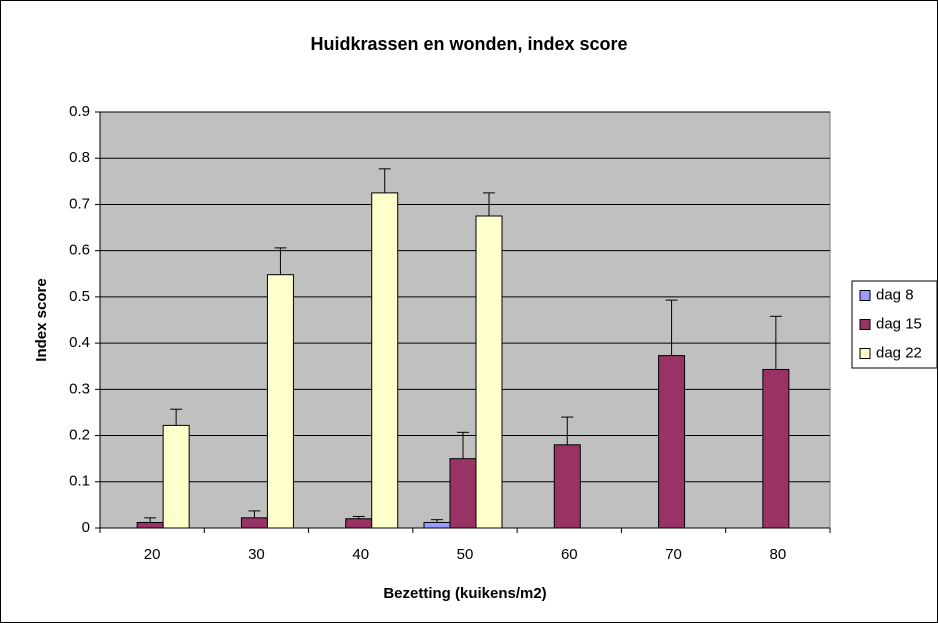 This screenshot has height=623, width=938. What do you see at coordinates (465, 554) in the screenshot?
I see `x-tick-label: 50` at bounding box center [465, 554].